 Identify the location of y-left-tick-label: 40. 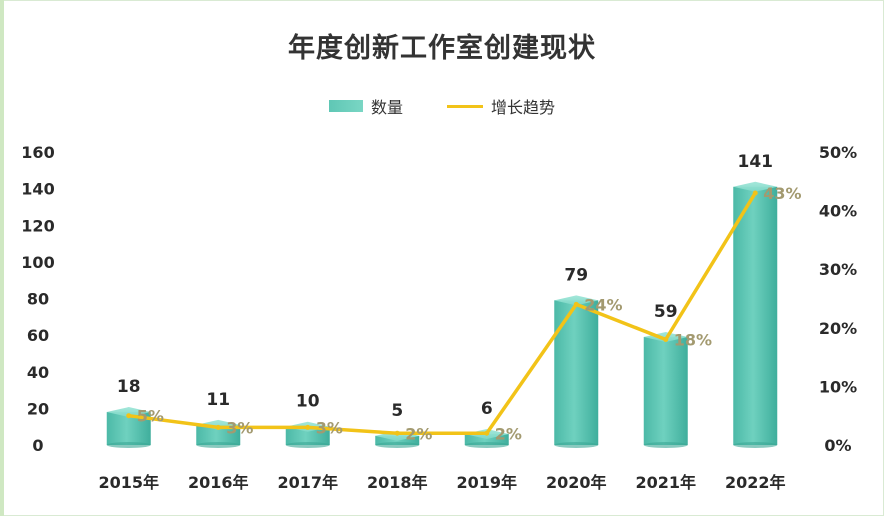
(38, 372).